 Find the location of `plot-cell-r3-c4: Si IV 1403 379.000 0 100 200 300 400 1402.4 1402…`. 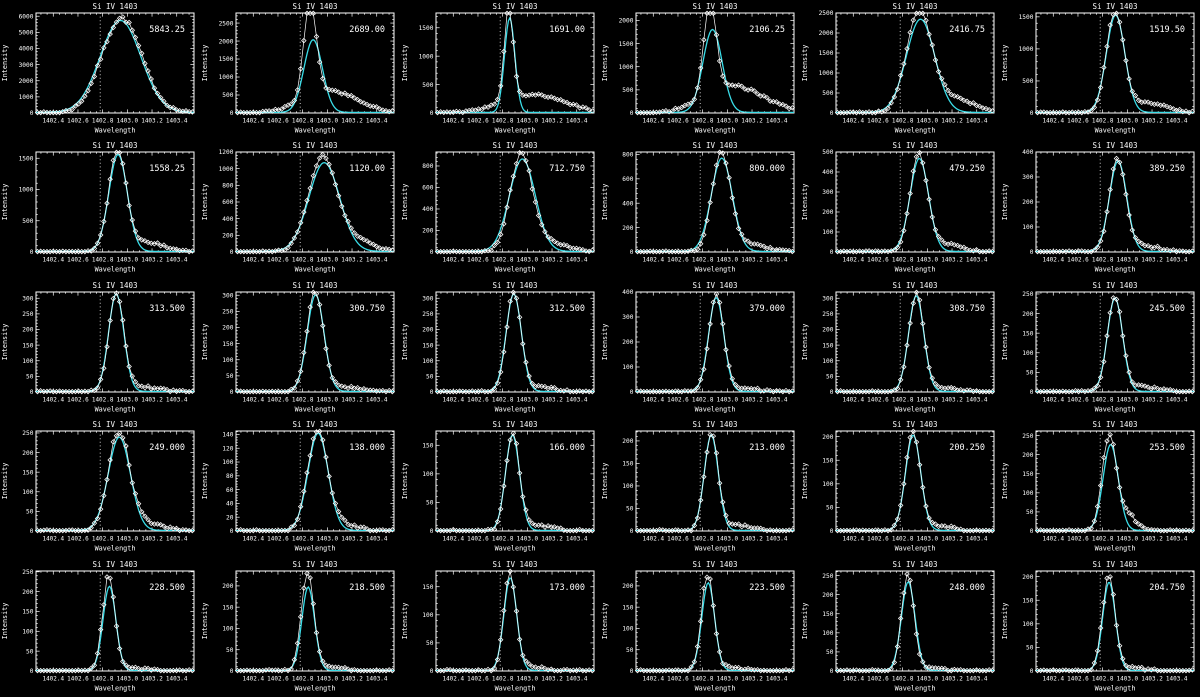

plot-cell-r3-c4: Si IV 1403 379.000 0 100 200 300 400 1402.4 1402… is located at coordinates (700, 348).